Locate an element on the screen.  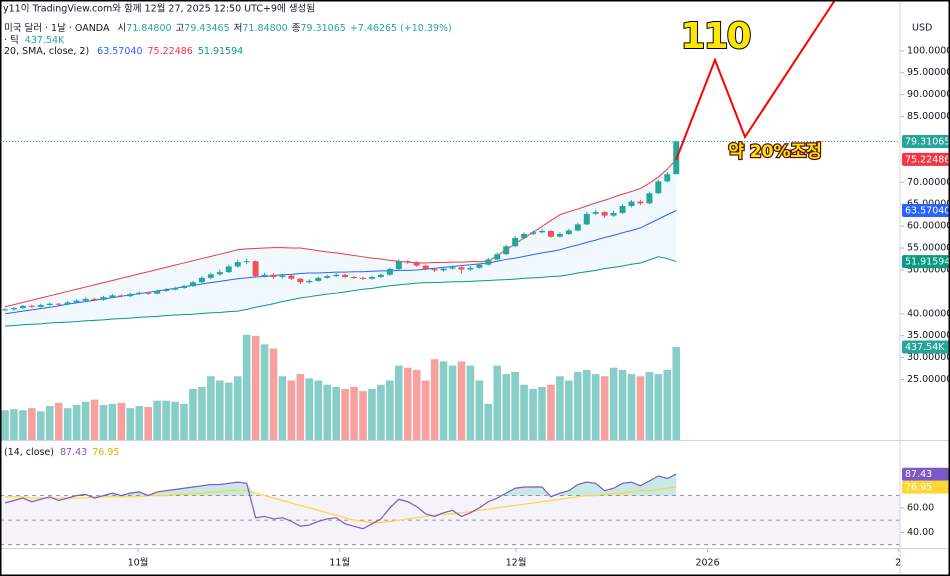
annotation: 110 is located at coordinates (715, 36).